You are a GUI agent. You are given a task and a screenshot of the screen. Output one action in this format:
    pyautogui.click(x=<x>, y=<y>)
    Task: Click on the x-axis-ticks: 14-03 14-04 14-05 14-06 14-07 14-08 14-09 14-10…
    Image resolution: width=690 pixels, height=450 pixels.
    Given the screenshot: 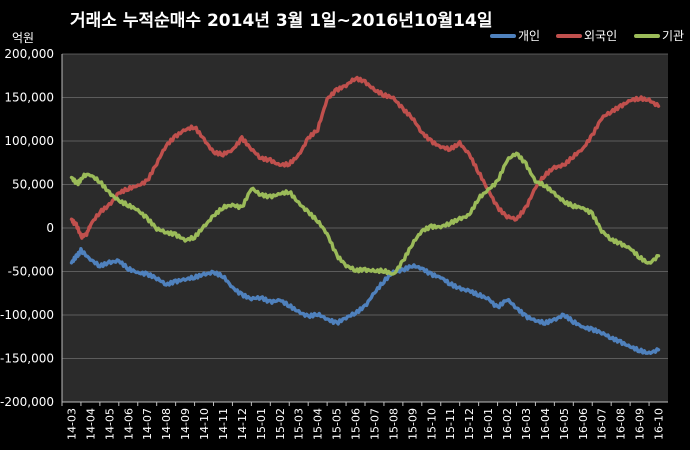 What is the action you would take?
    pyautogui.click(x=363, y=421)
    